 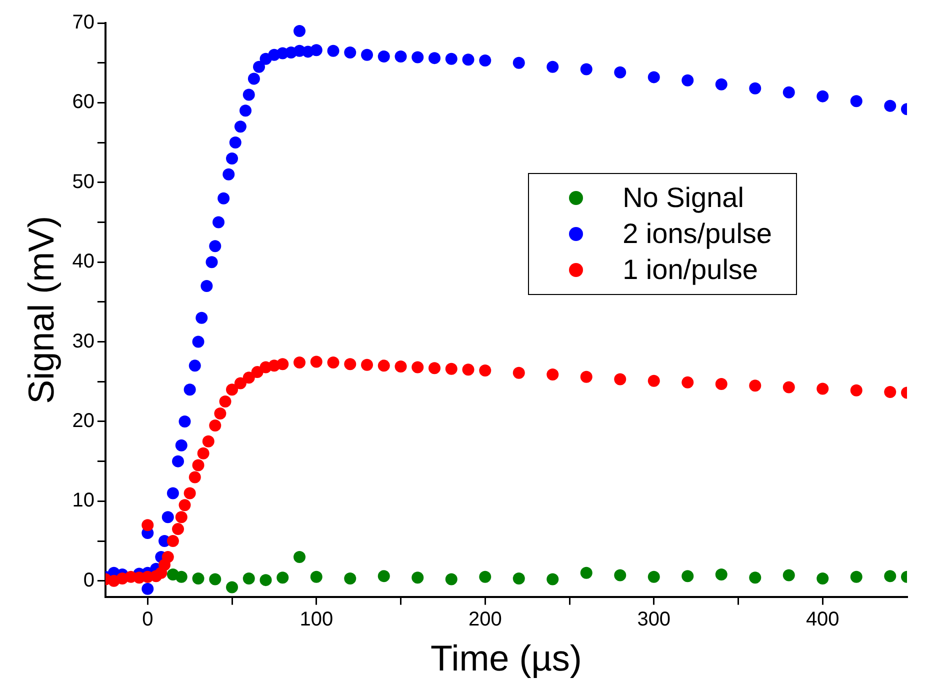 I want to click on y-tick-label: 30, so click(x=83, y=341).